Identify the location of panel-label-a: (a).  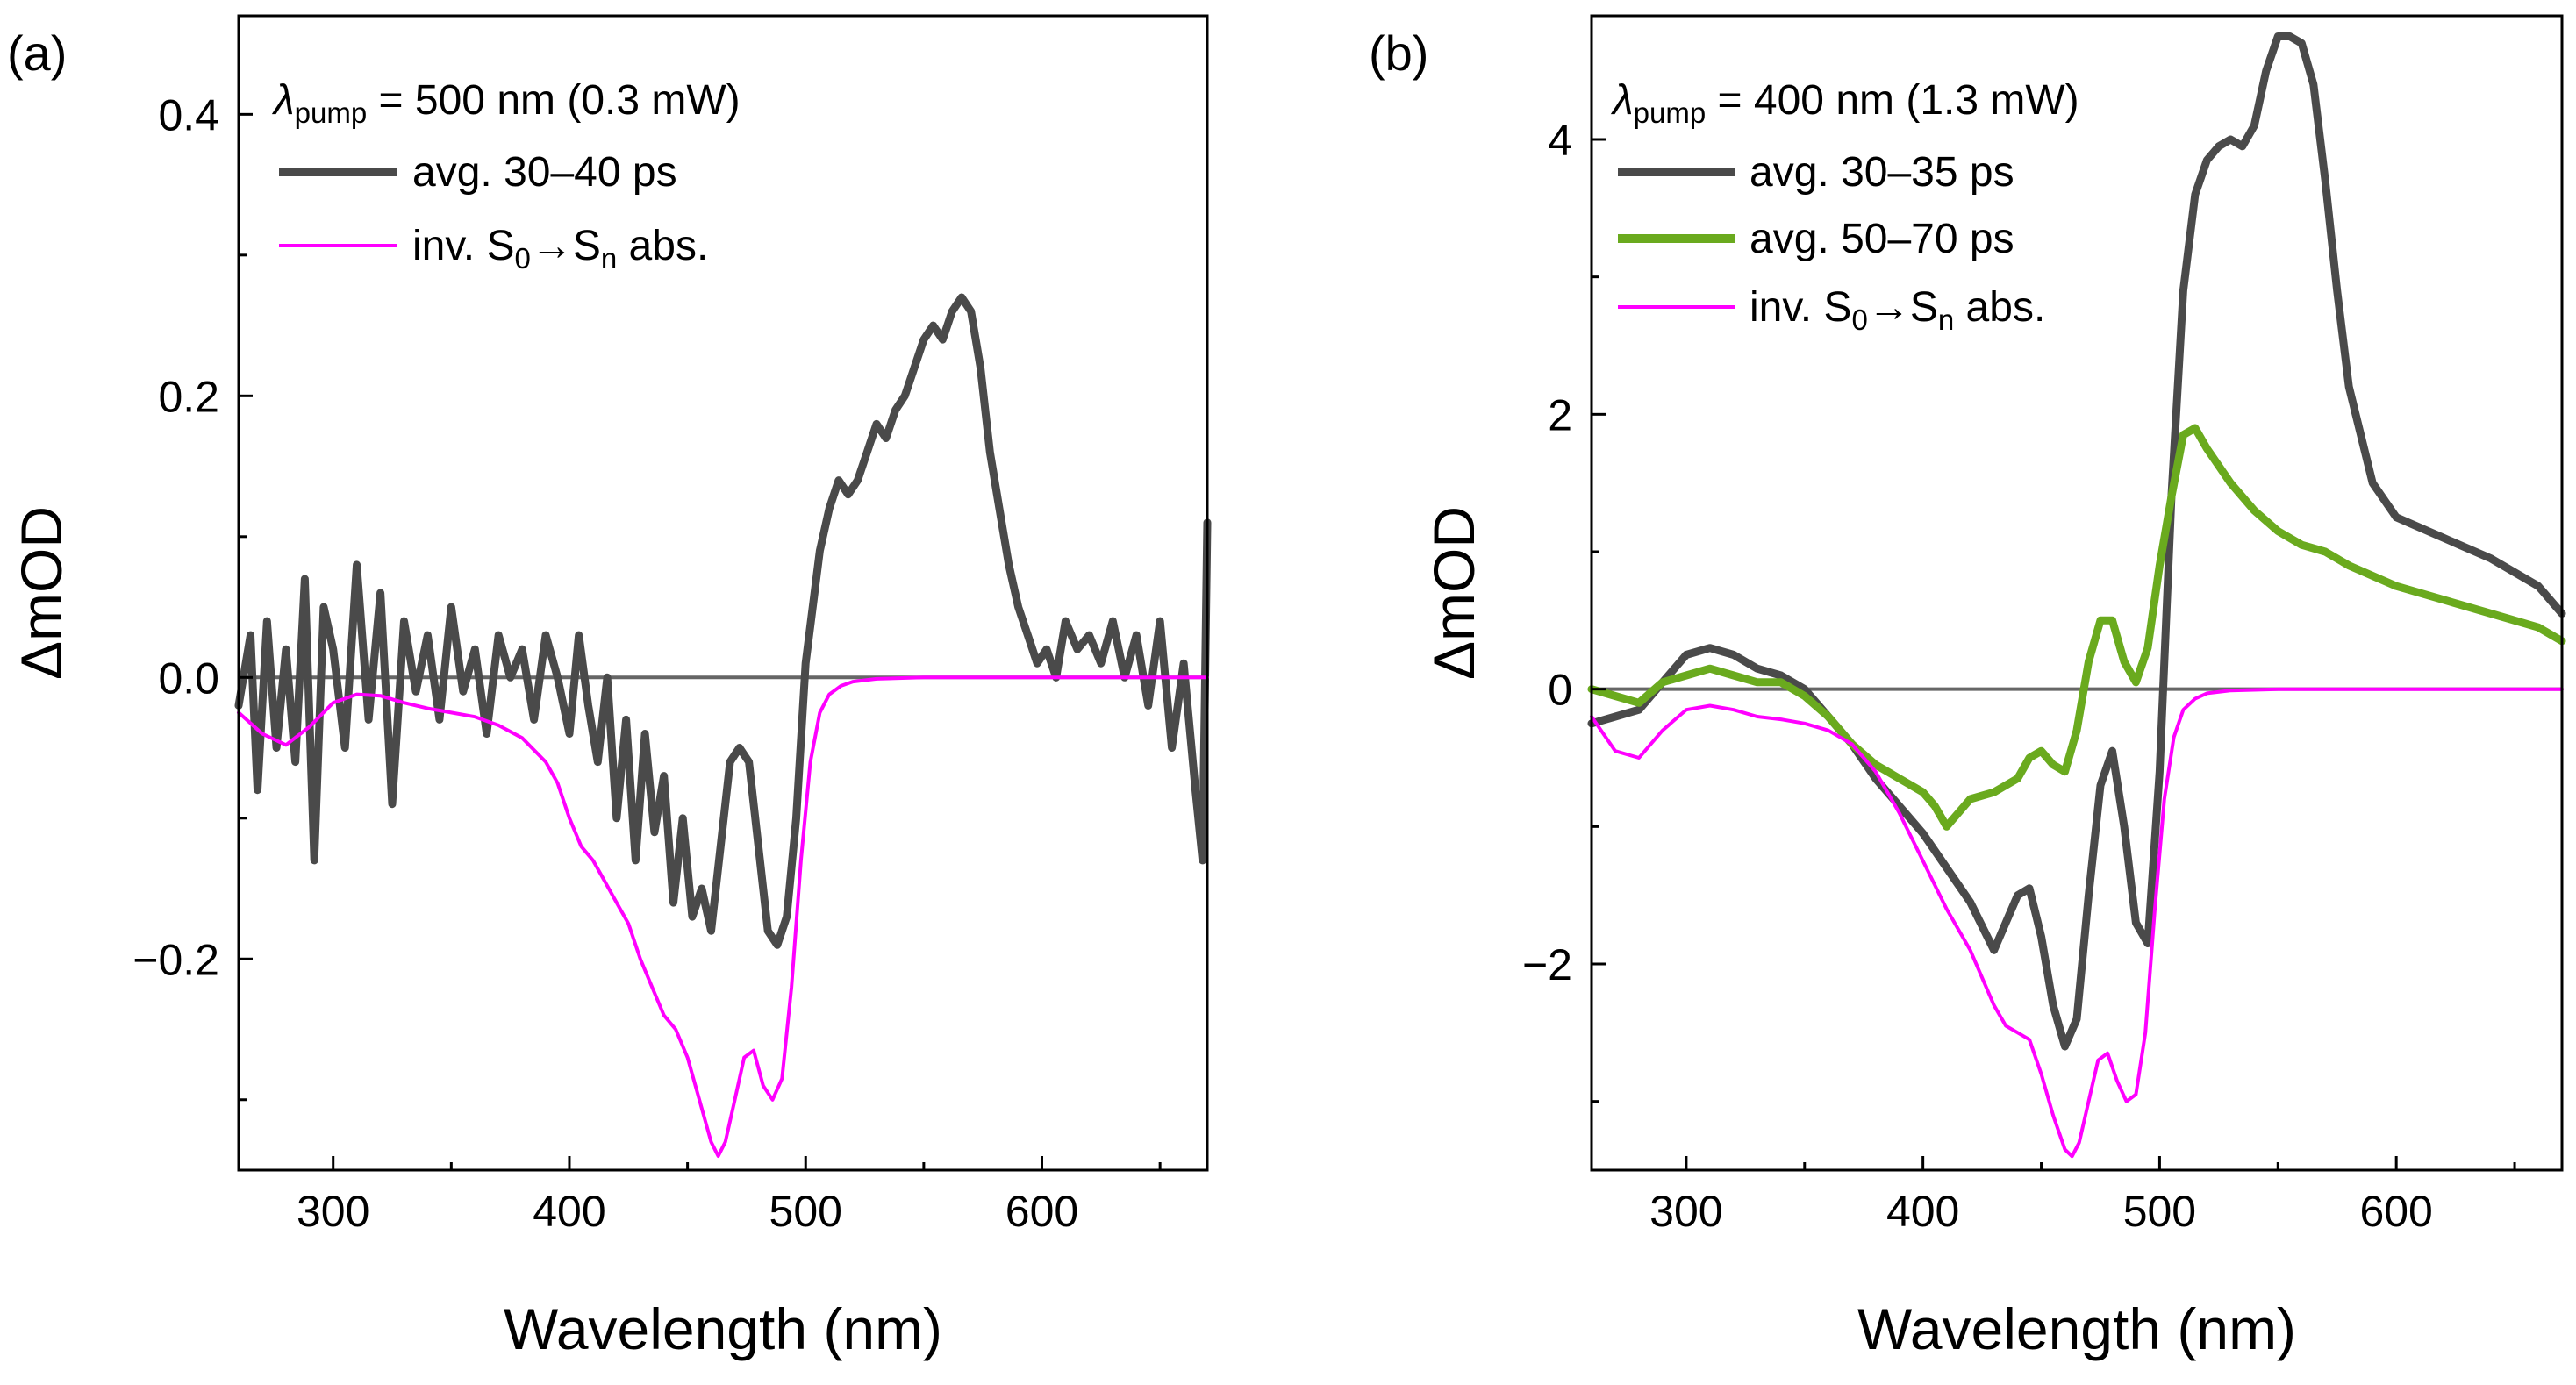
(37, 53).